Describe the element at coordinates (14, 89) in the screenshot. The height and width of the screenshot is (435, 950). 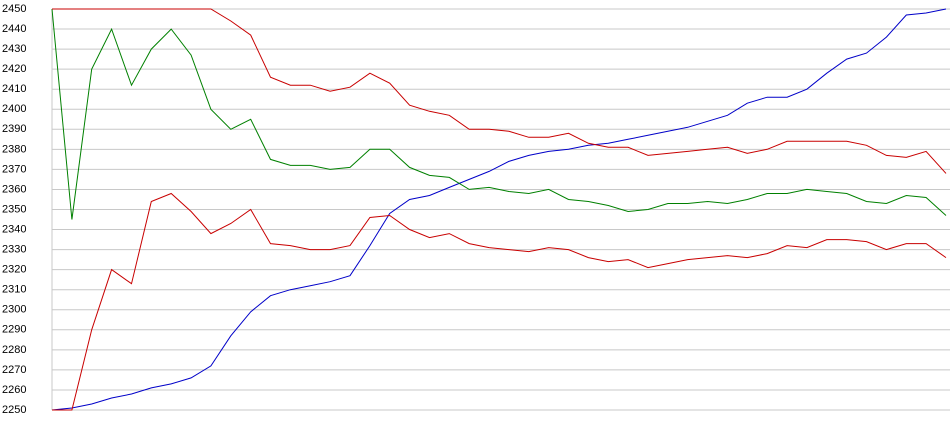
I see `y-tick-label: 2410` at that location.